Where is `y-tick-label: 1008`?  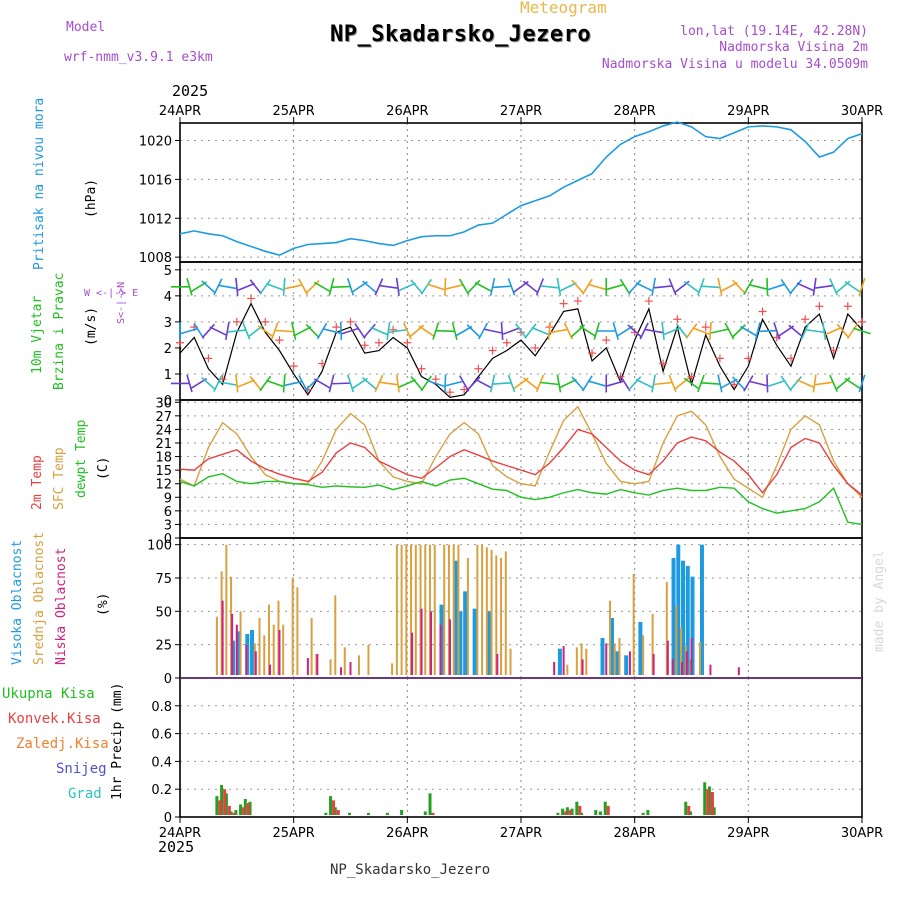
y-tick-label: 1008 is located at coordinates (155, 258).